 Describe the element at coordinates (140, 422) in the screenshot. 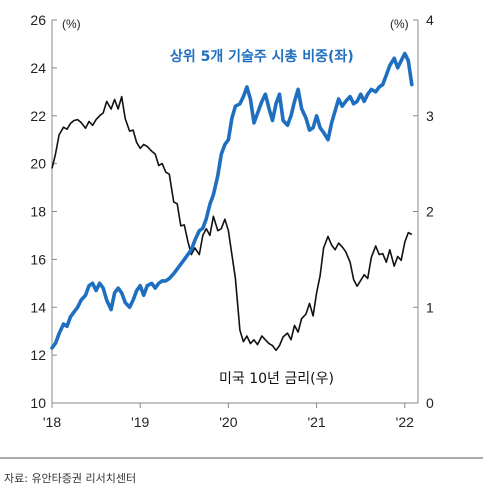

I see `x-tick-label: '19` at that location.